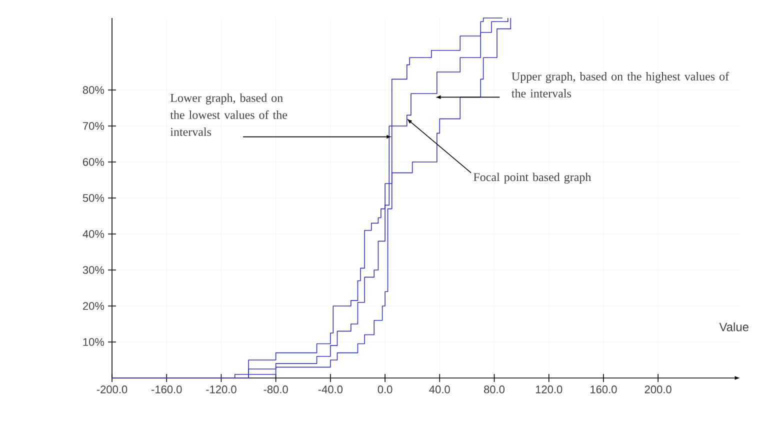 The width and height of the screenshot is (782, 433). I want to click on x-tick-label: 40.0, so click(439, 390).